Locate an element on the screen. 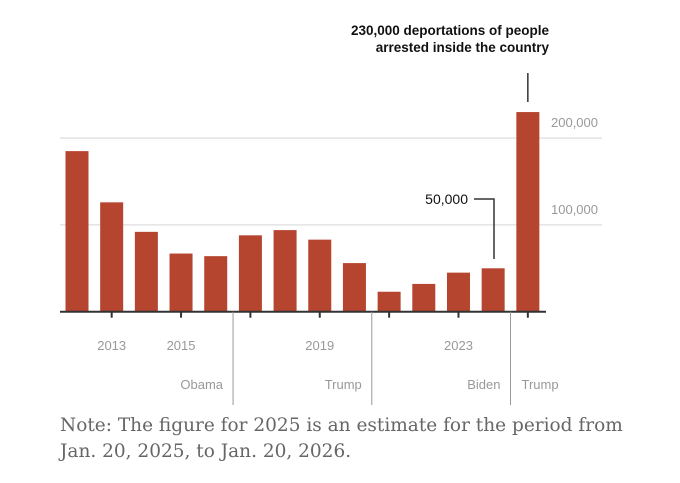 Image resolution: width=680 pixels, height=483 pixels. x-tick-label: 2013 is located at coordinates (111, 345).